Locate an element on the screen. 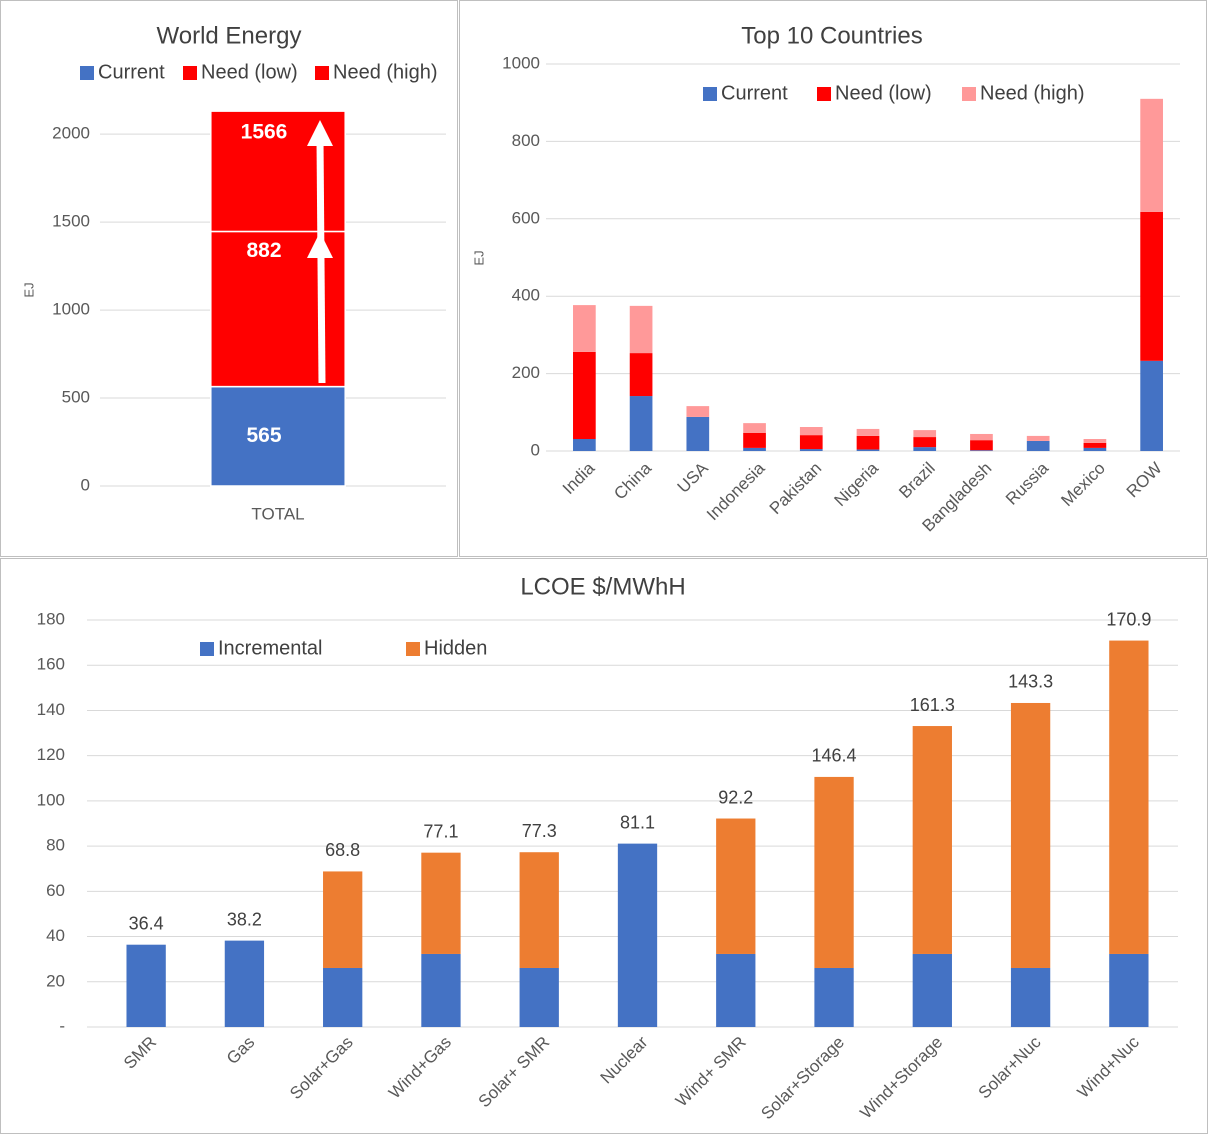  y-tick-label: 500 is located at coordinates (76, 397).